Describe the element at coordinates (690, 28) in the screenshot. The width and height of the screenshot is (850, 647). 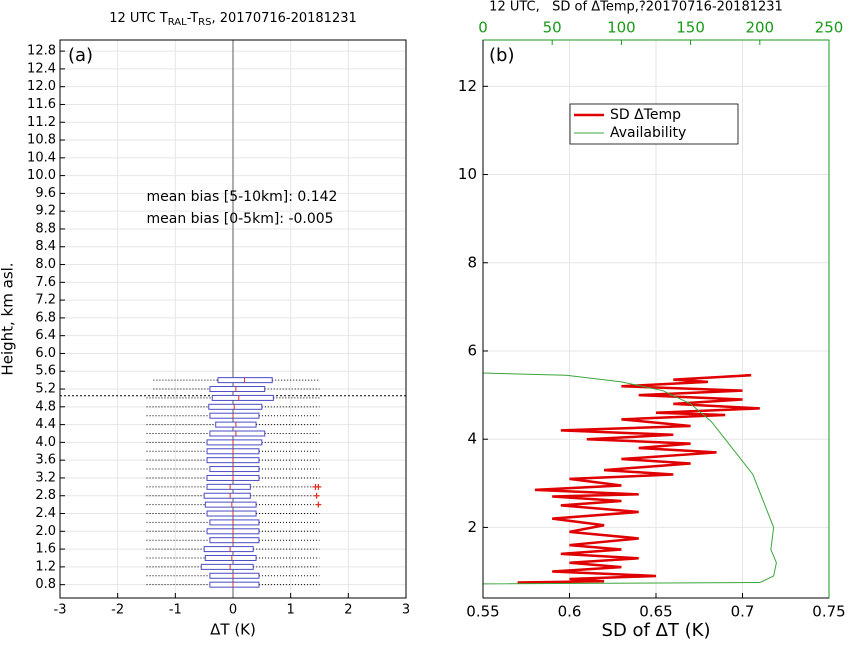
I see `x2-tick-label: 150` at that location.